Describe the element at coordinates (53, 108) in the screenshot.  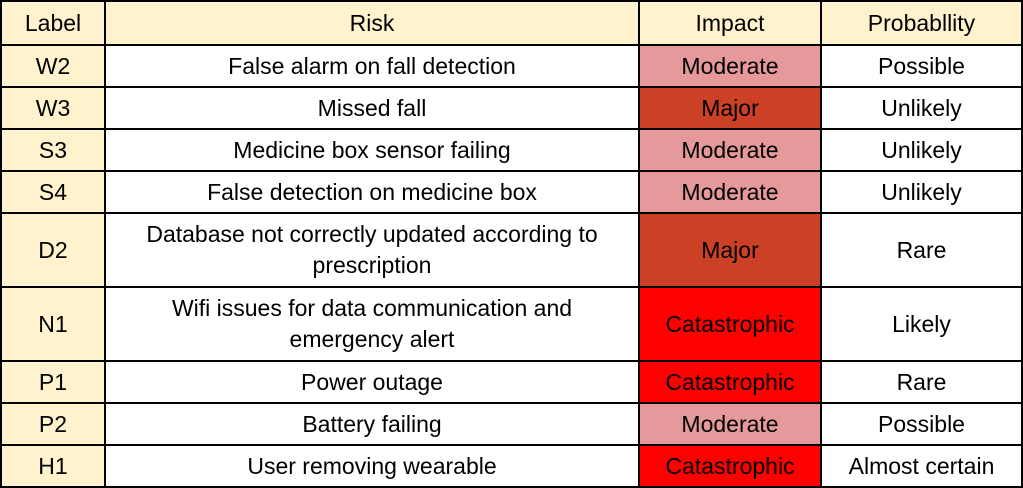
I see `label-cell: W3` at that location.